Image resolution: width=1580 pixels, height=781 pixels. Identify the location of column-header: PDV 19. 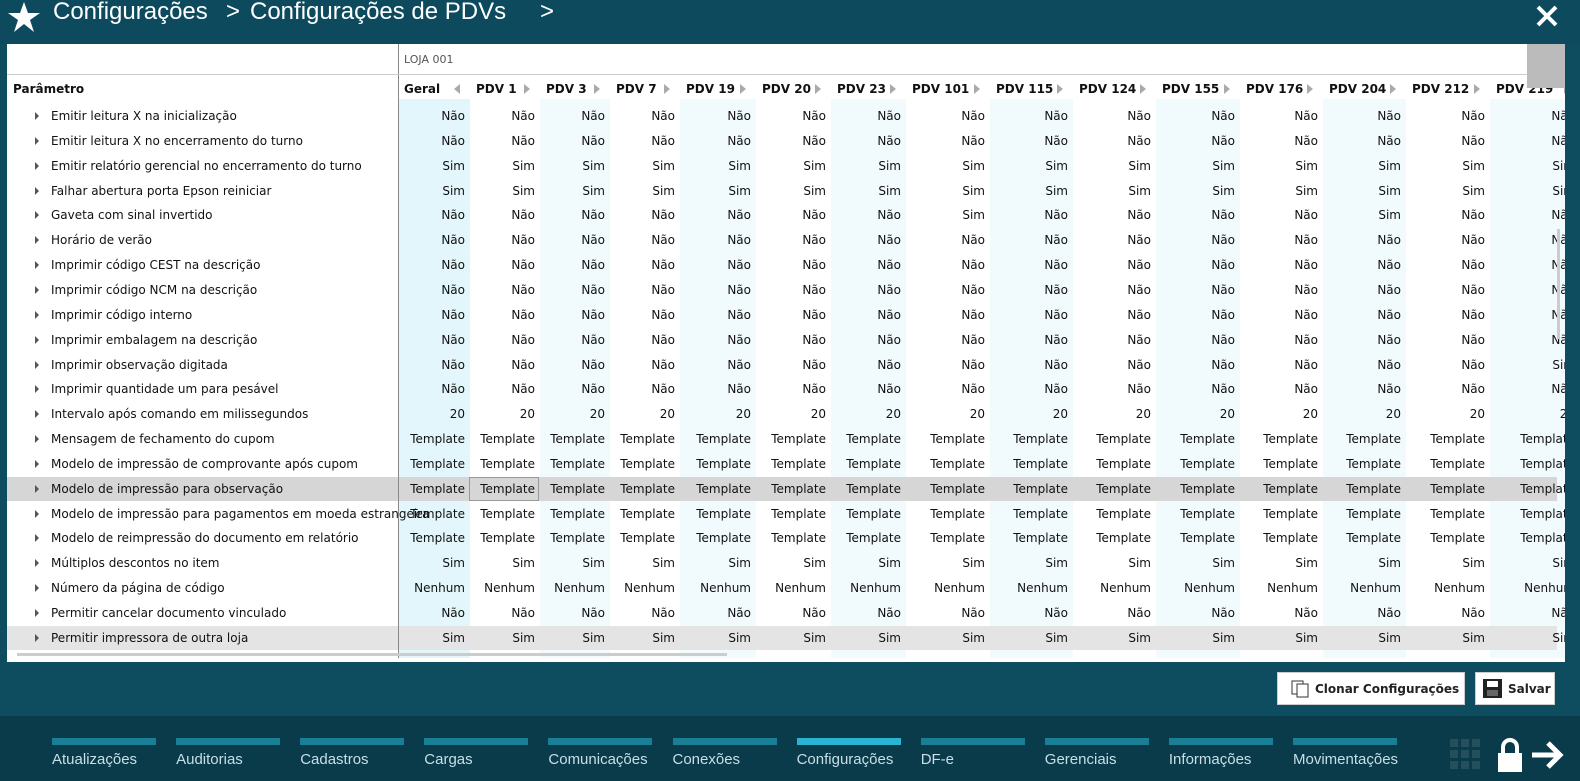
(710, 89).